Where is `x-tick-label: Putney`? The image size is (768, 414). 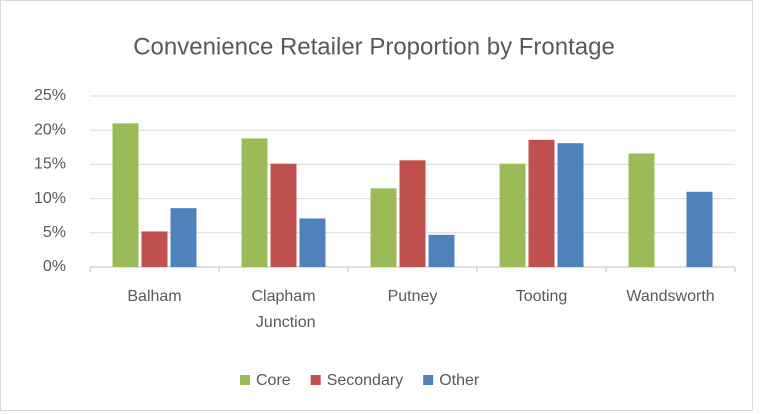 x-tick-label: Putney is located at coordinates (413, 296).